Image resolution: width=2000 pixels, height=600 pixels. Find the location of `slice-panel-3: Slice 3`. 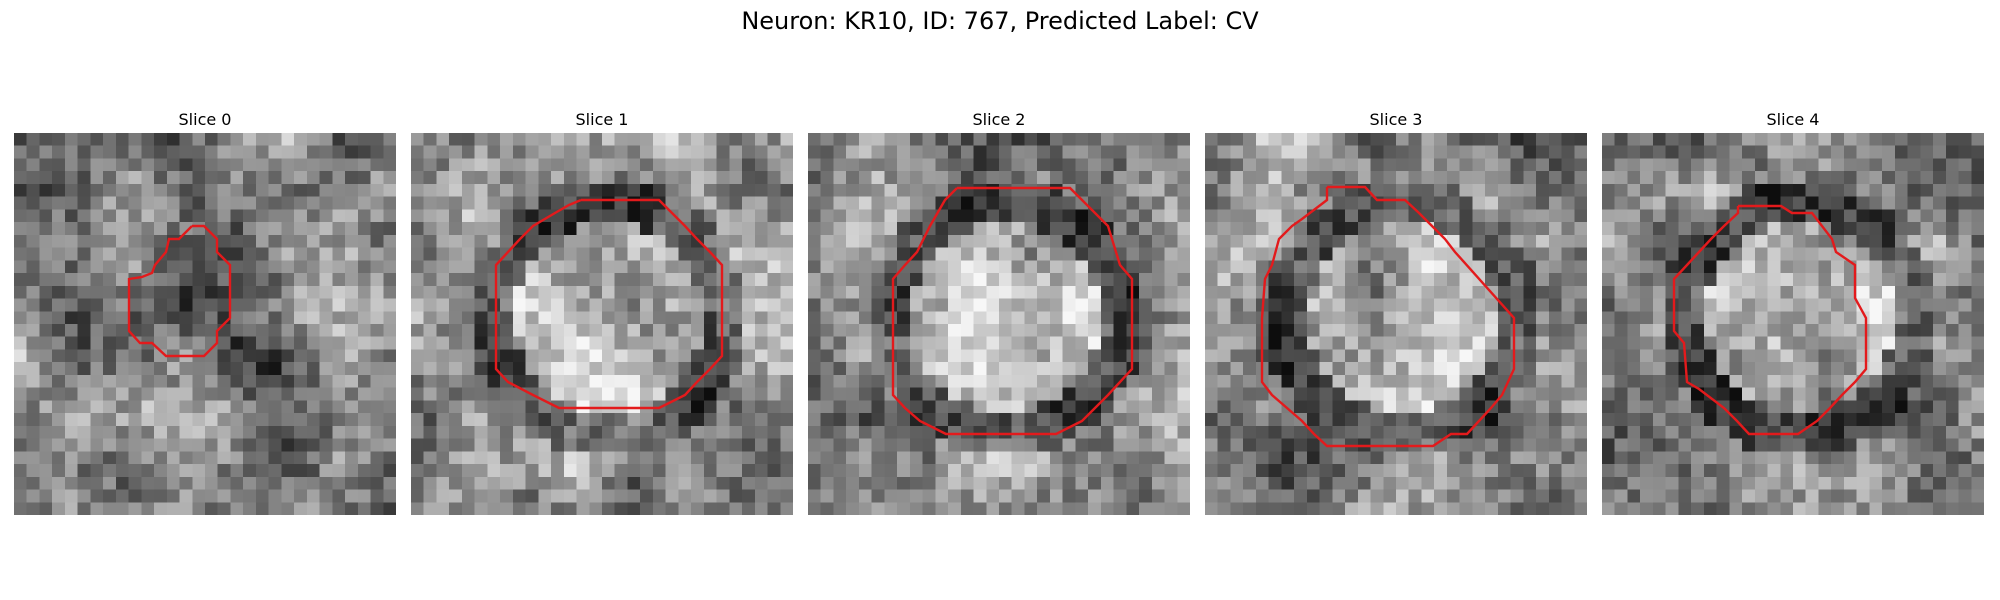

slice-panel-3: Slice 3 is located at coordinates (1396, 311).